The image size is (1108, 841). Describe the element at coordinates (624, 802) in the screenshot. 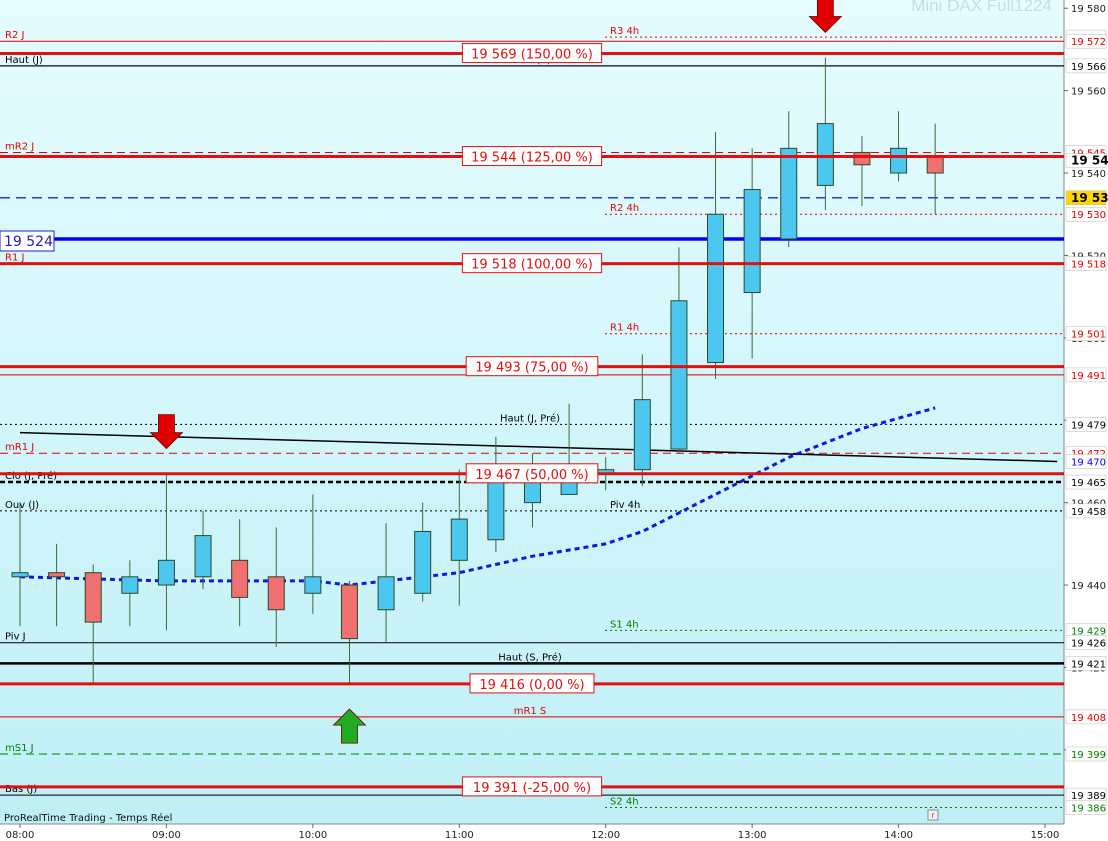

I see `level-label: S2 4h` at that location.